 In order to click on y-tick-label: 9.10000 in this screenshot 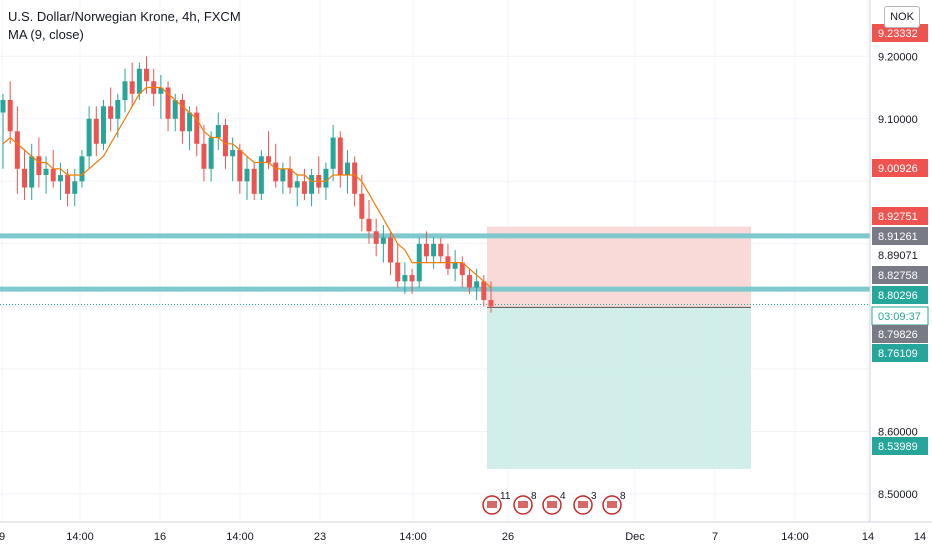, I will do `click(898, 120)`.